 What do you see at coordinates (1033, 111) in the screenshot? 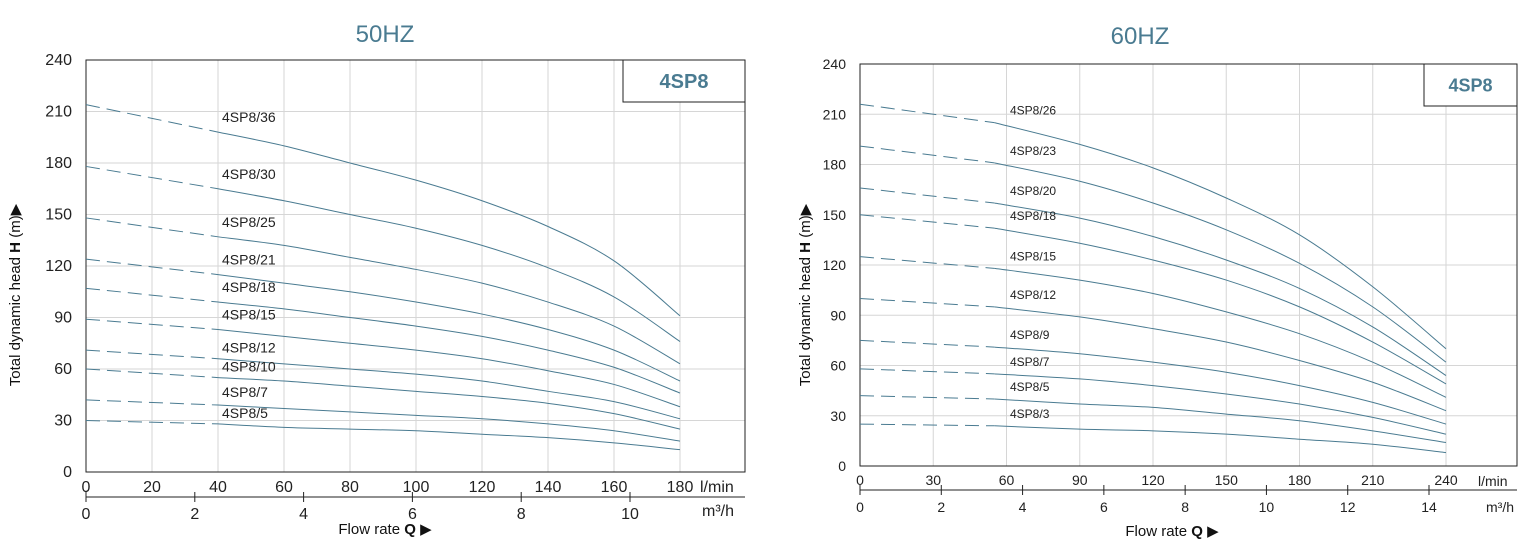
I see `series-label: 4SP8/26` at bounding box center [1033, 111].